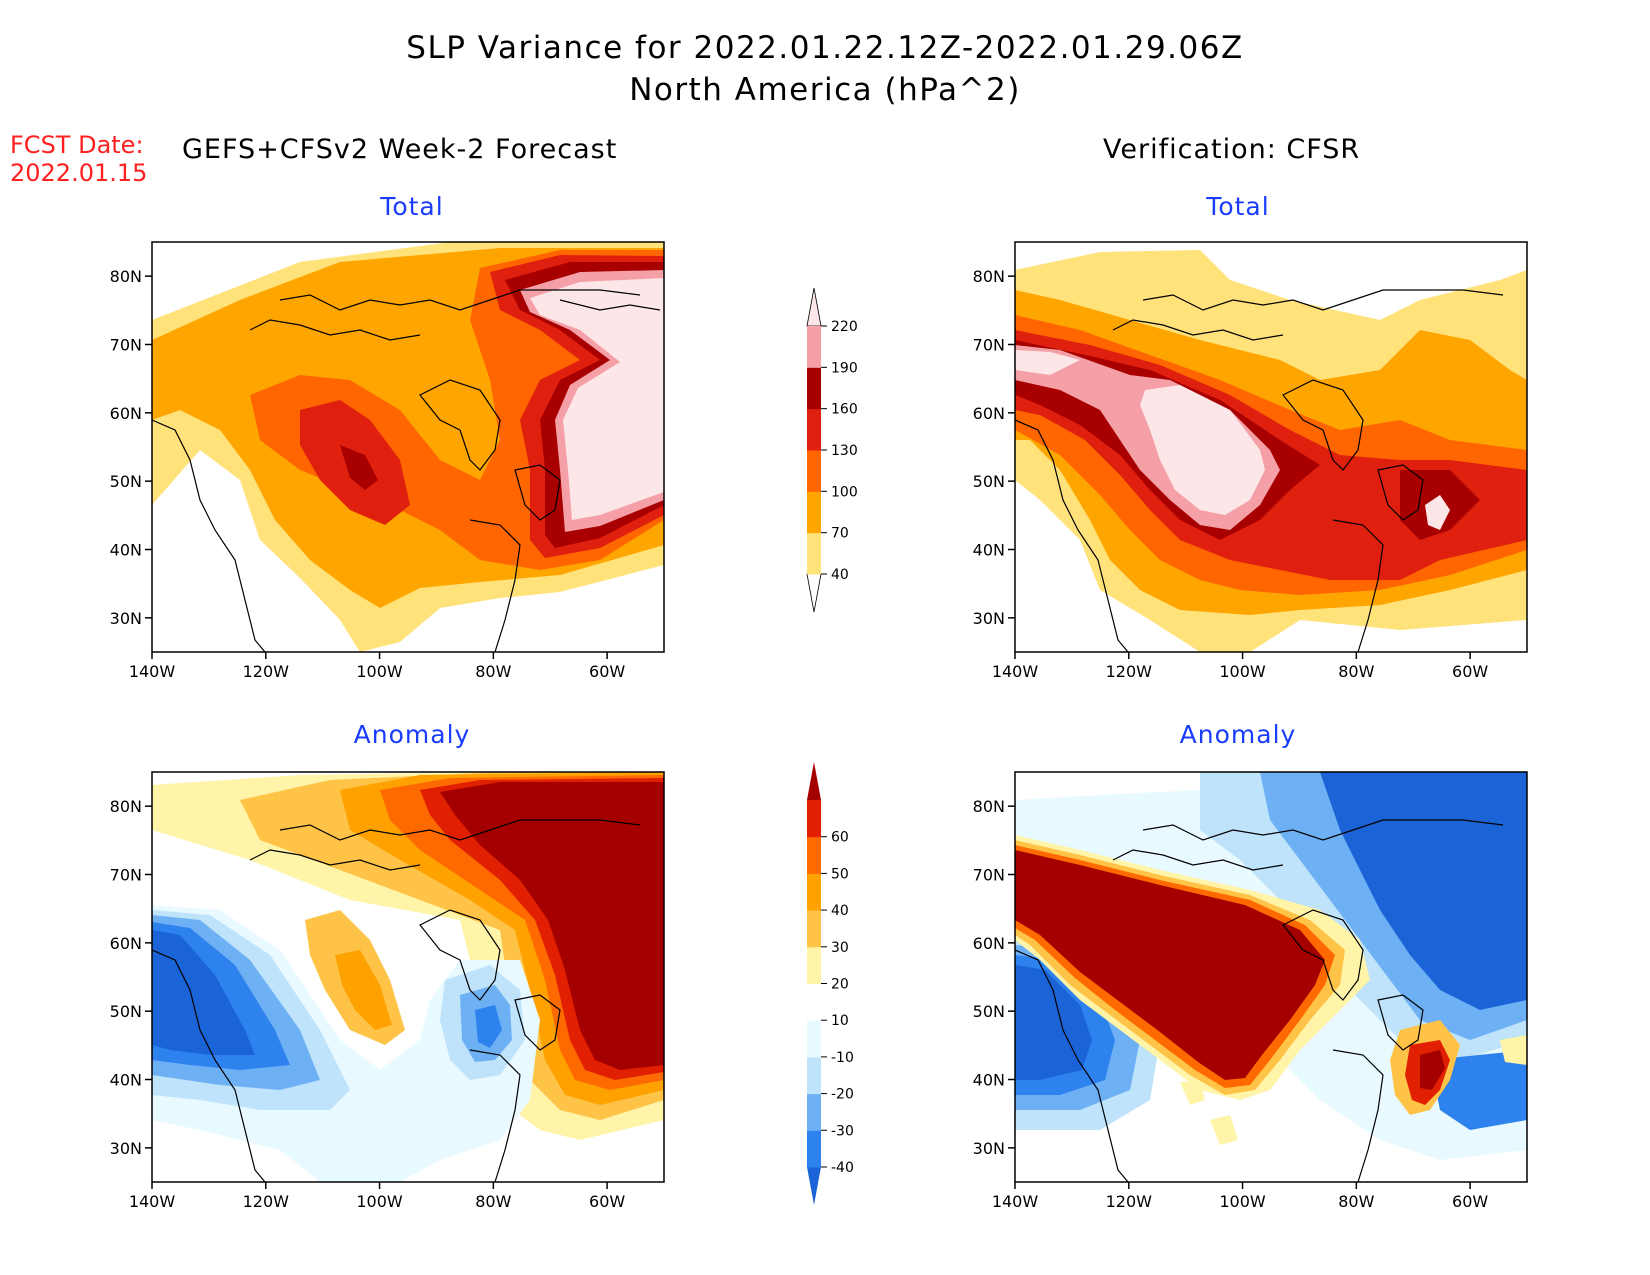 The height and width of the screenshot is (1275, 1650). Describe the element at coordinates (363, 990) in the screenshot. I see `shade-30-40-pocket` at that location.